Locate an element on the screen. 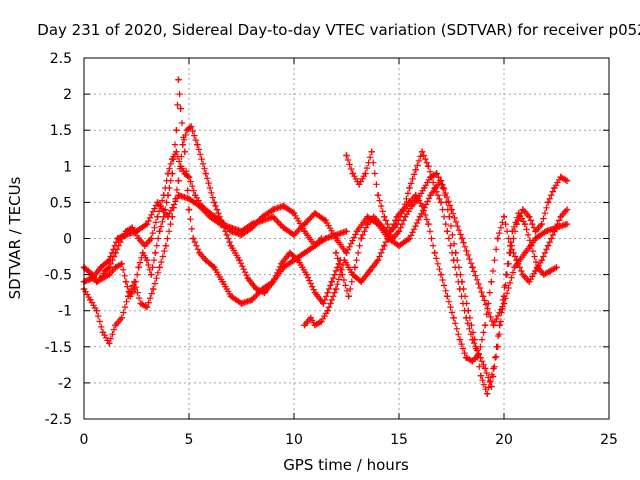 This screenshot has height=480, width=640. y-tick-label: 2 is located at coordinates (67, 95).